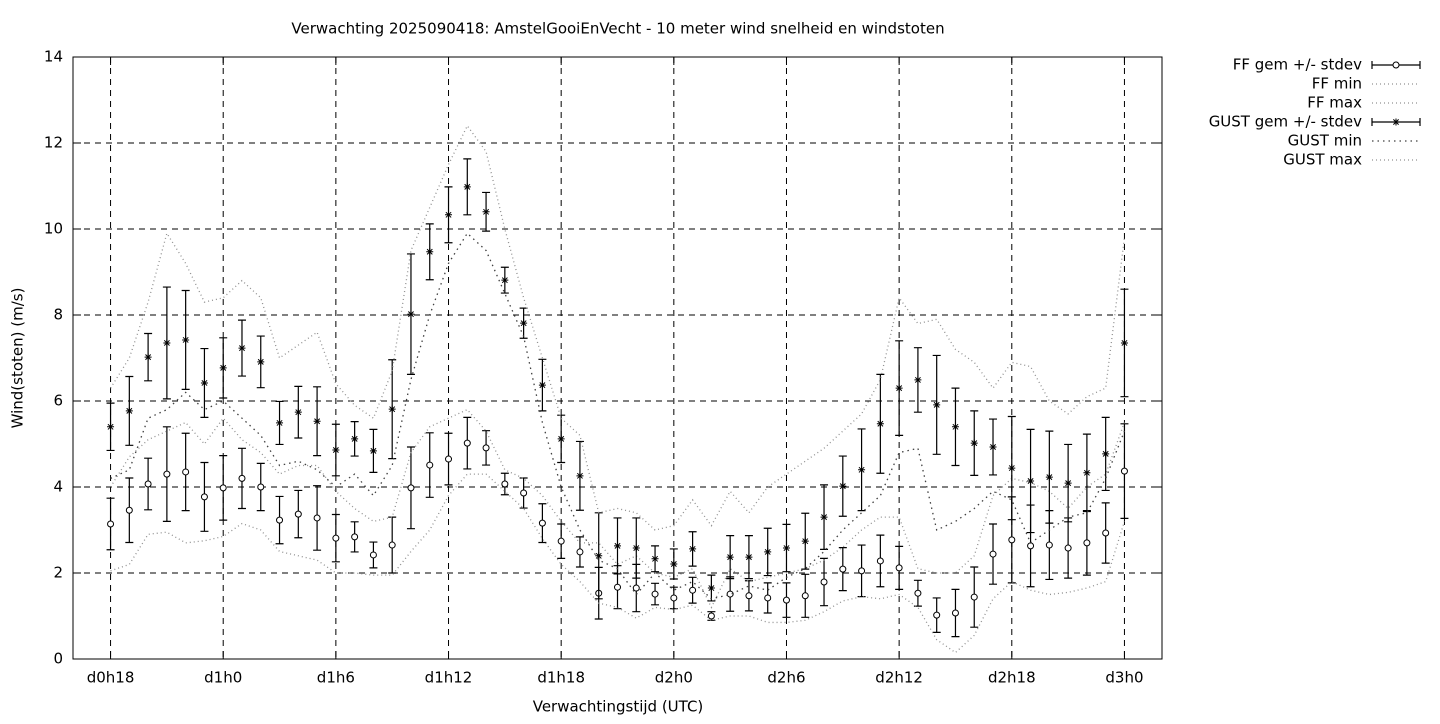 The width and height of the screenshot is (1440, 724). Describe the element at coordinates (1297, 65) in the screenshot. I see `legend-label: FF gem +/- stdev` at that location.